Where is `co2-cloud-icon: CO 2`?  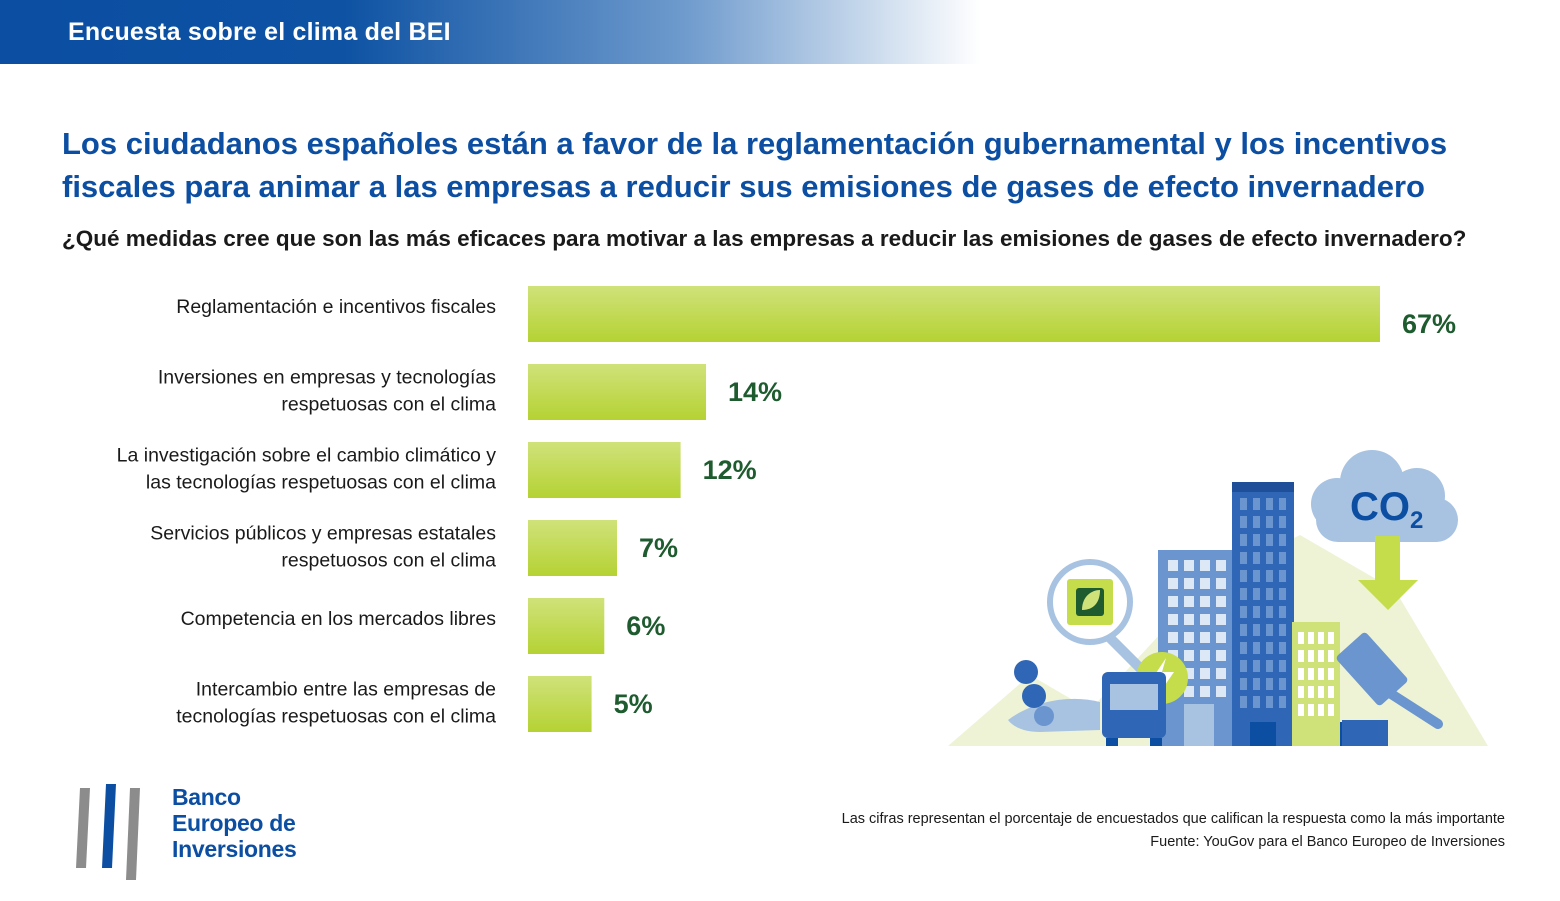 co2-cloud-icon: CO 2 is located at coordinates (1384, 496).